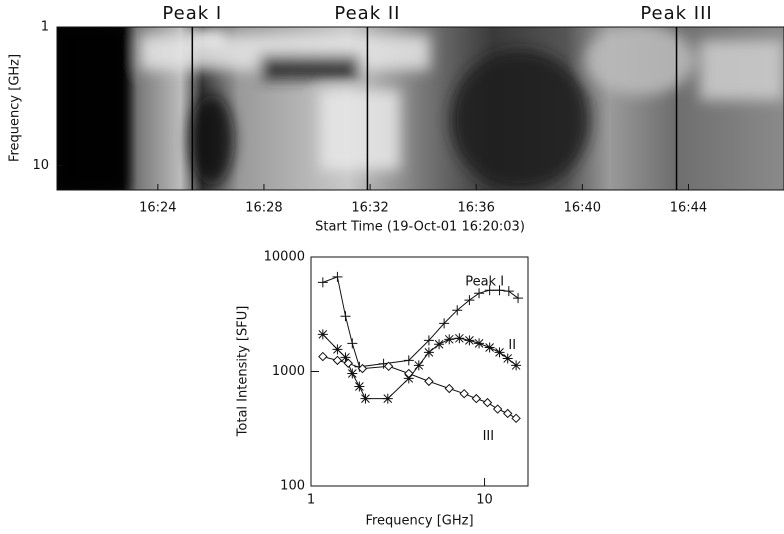 The height and width of the screenshot is (534, 784). I want to click on peak-label: Peak I, so click(192, 13).